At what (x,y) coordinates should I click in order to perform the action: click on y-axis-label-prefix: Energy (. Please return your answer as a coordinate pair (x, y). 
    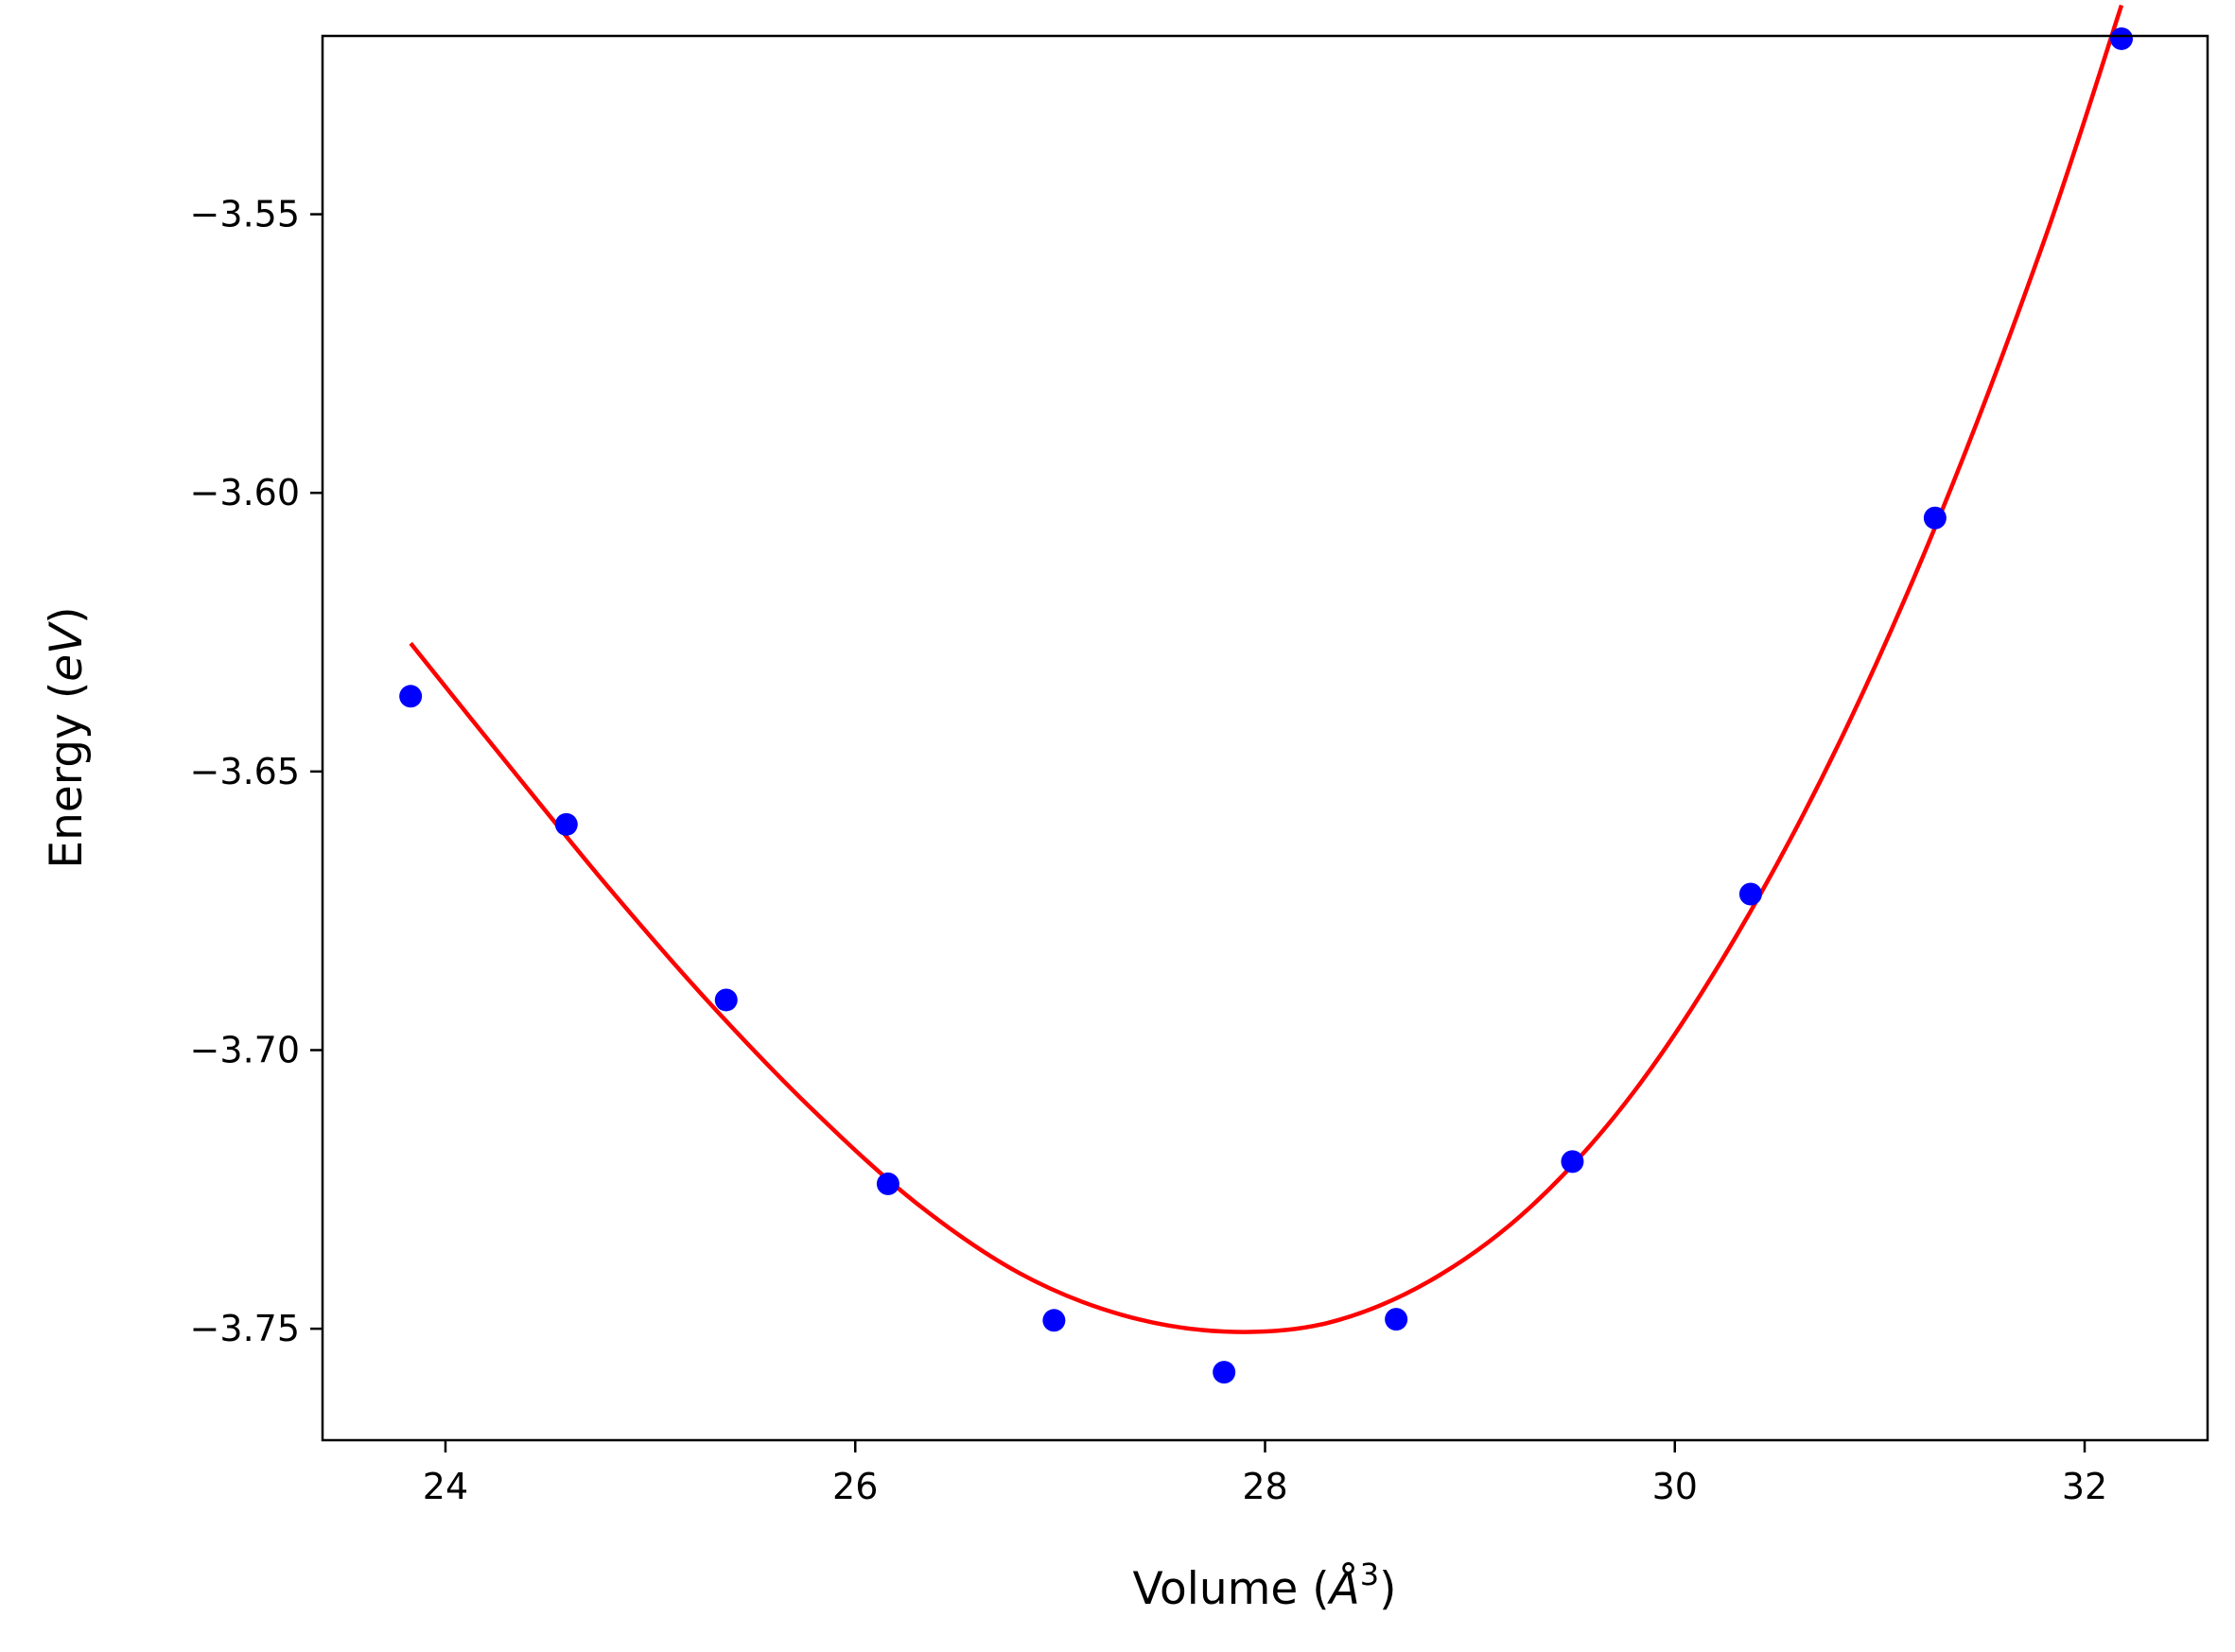
    Looking at the image, I should click on (67, 775).